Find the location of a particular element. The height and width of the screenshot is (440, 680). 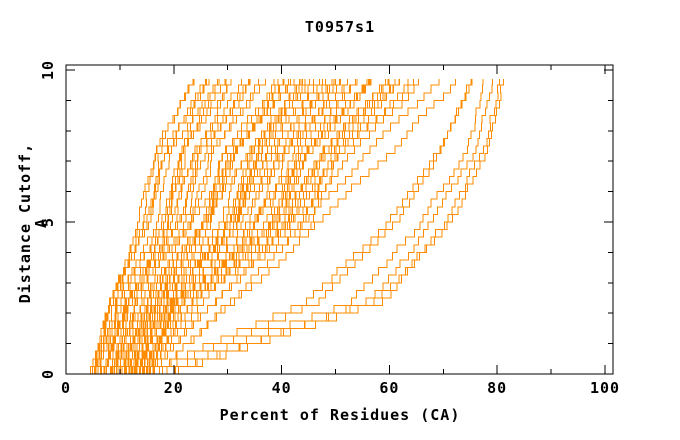

x-tick-label: 100 is located at coordinates (605, 388).